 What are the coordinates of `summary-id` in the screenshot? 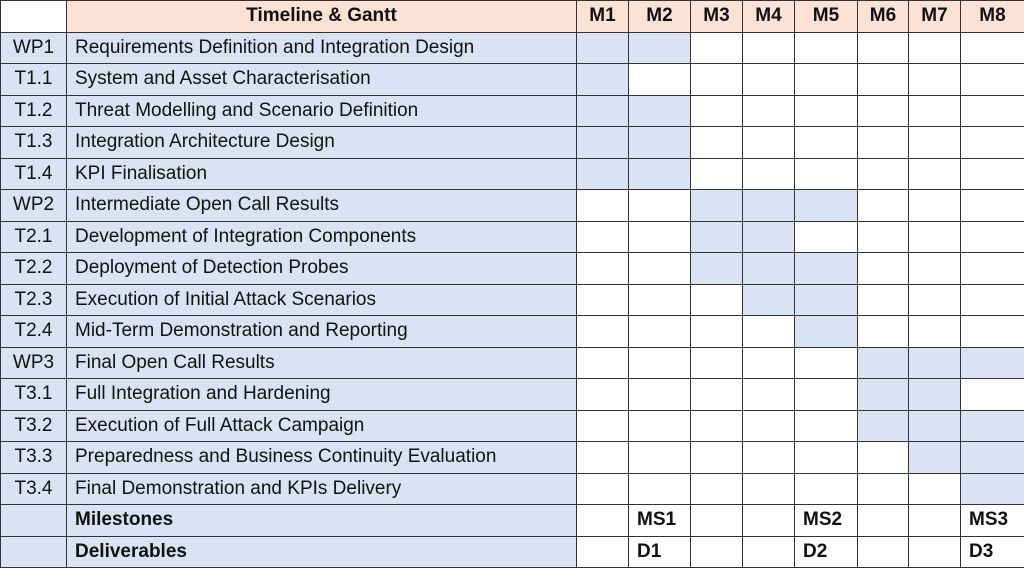 It's located at (34, 521).